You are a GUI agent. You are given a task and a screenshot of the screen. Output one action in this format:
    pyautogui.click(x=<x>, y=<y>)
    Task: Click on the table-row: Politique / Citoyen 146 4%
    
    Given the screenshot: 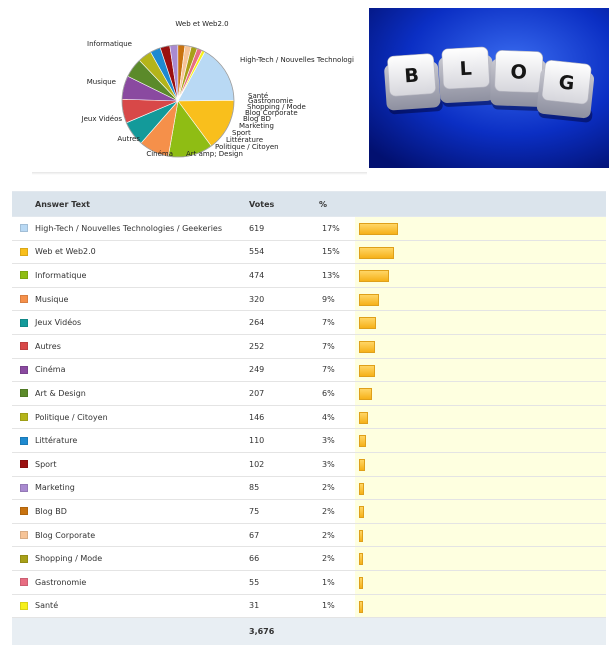 What is the action you would take?
    pyautogui.click(x=309, y=417)
    